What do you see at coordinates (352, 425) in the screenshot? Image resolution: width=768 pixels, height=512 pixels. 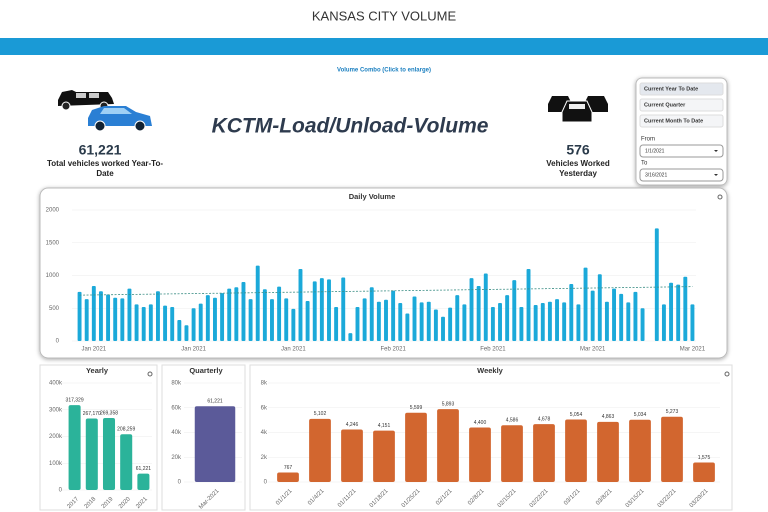 I see `value-label: 4,246` at bounding box center [352, 425].